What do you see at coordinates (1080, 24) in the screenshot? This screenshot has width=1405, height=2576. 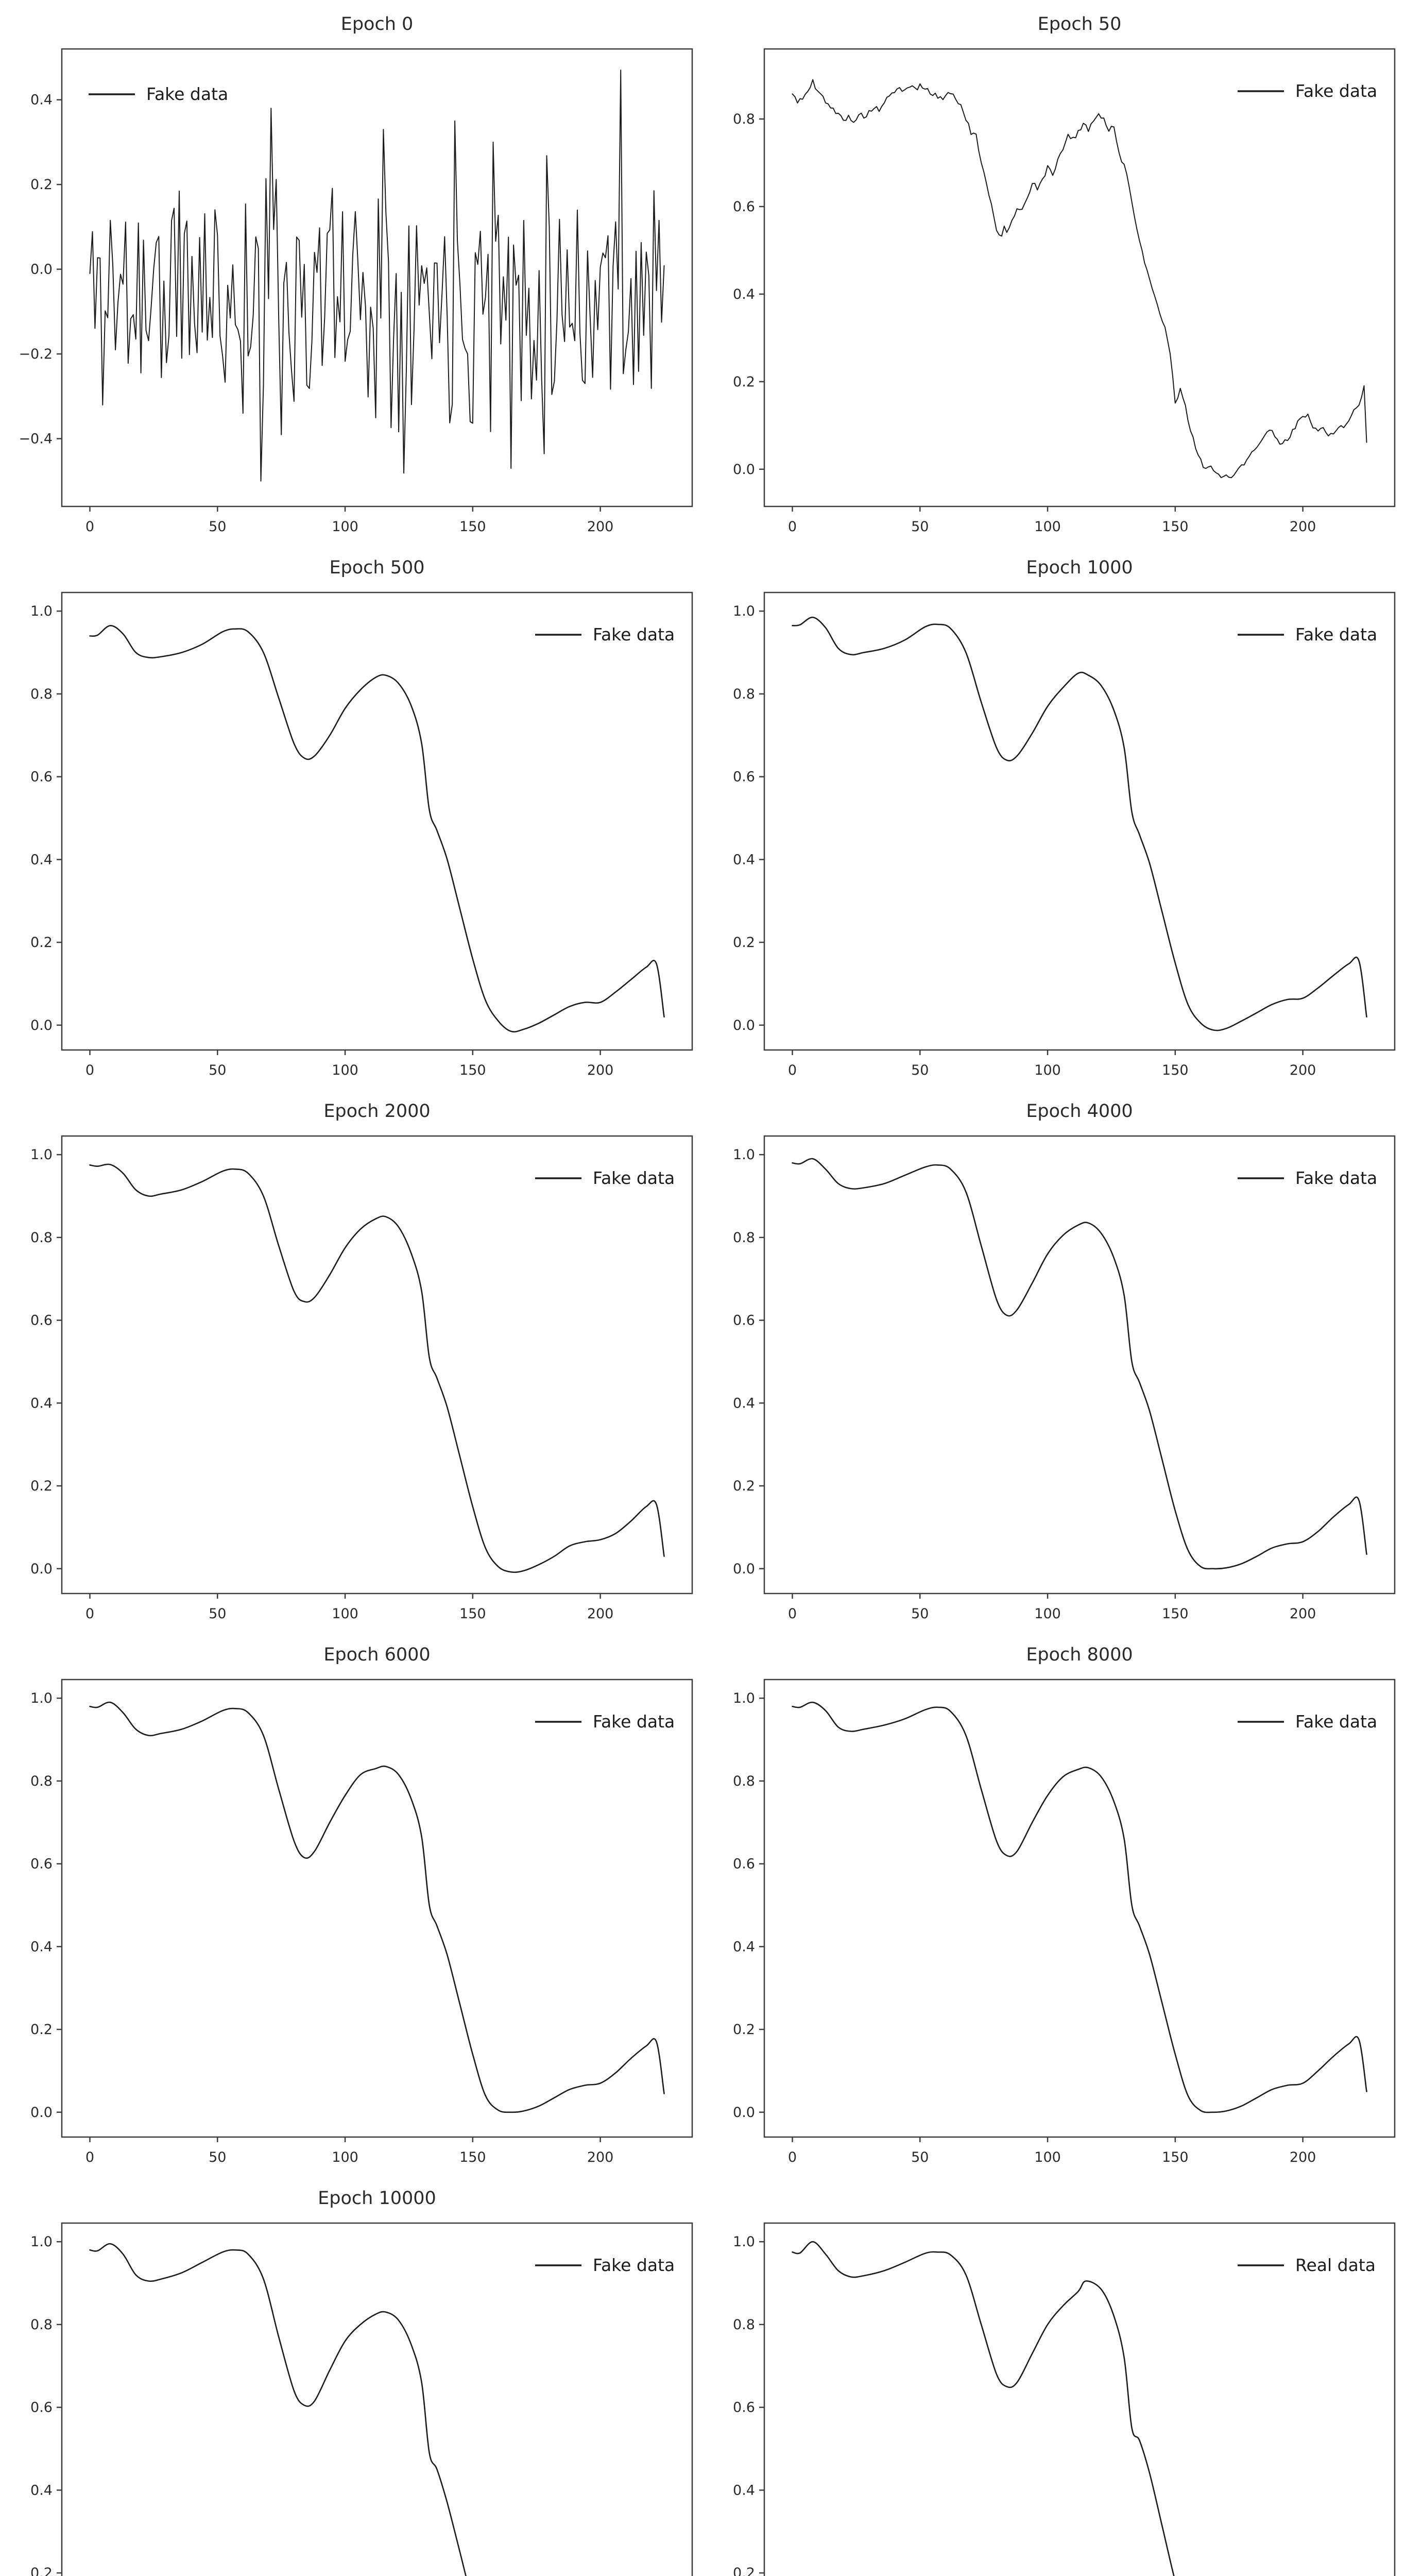 I see `plot-title: Epoch 50` at bounding box center [1080, 24].